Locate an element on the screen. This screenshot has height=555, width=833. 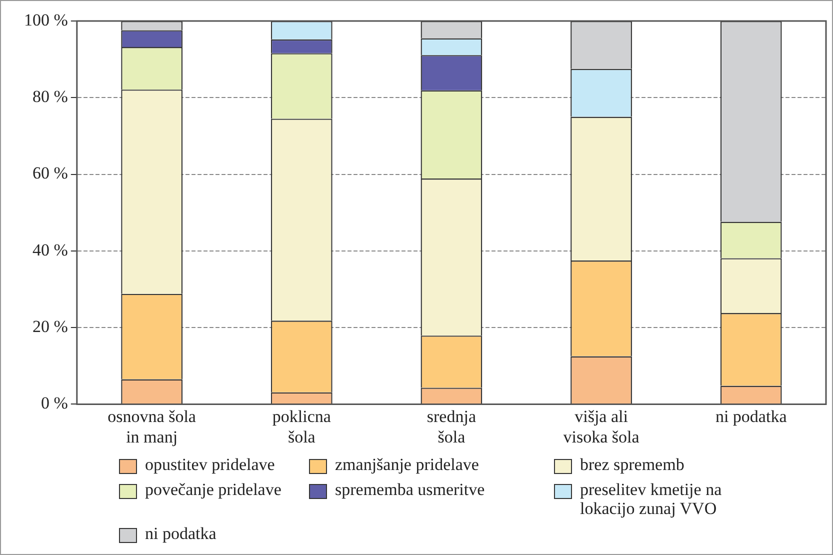
legend-label: preselitev kmetije na lokacijo zunaj VVO is located at coordinates (651, 499).